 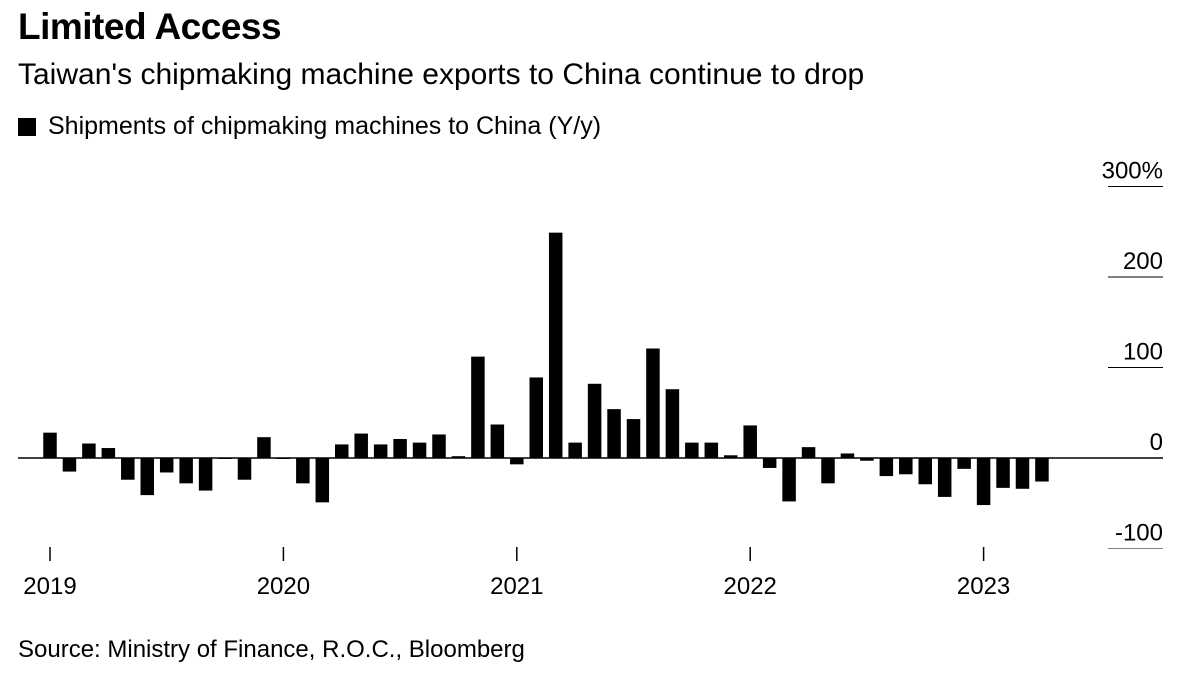 What do you see at coordinates (1143, 352) in the screenshot?
I see `y-tick-label: 100` at bounding box center [1143, 352].